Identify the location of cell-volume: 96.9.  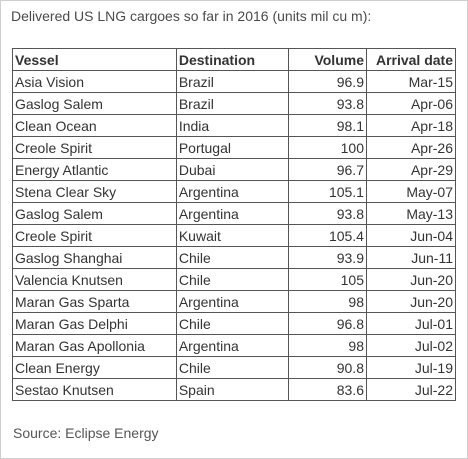
(327, 81).